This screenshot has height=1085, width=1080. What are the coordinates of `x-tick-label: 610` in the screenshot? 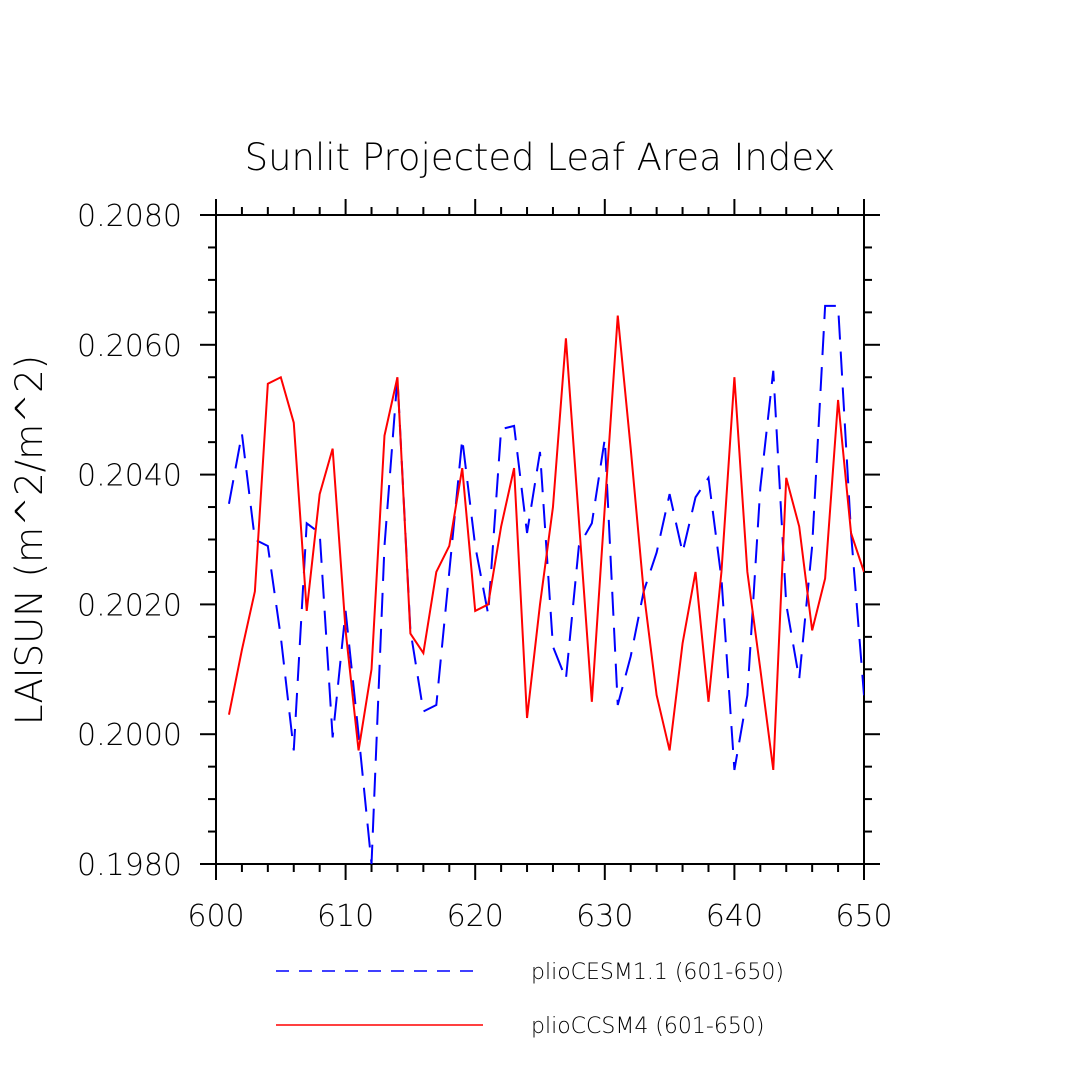 It's located at (345, 916).